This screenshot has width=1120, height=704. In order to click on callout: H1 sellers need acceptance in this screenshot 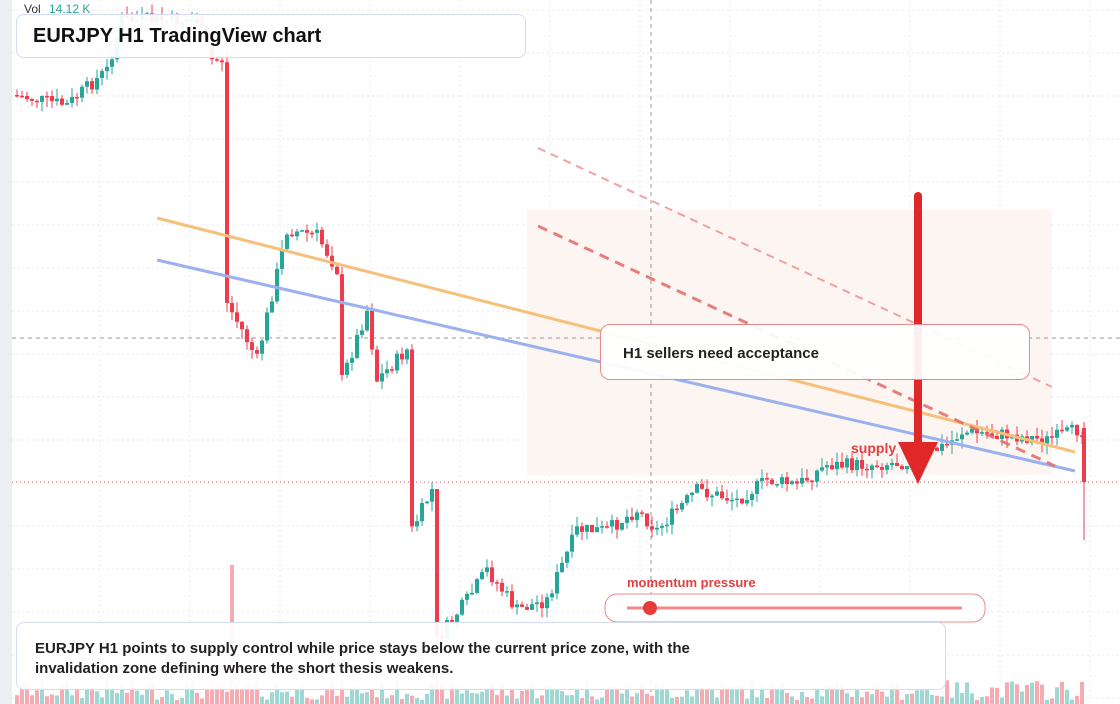, I will do `click(815, 352)`.